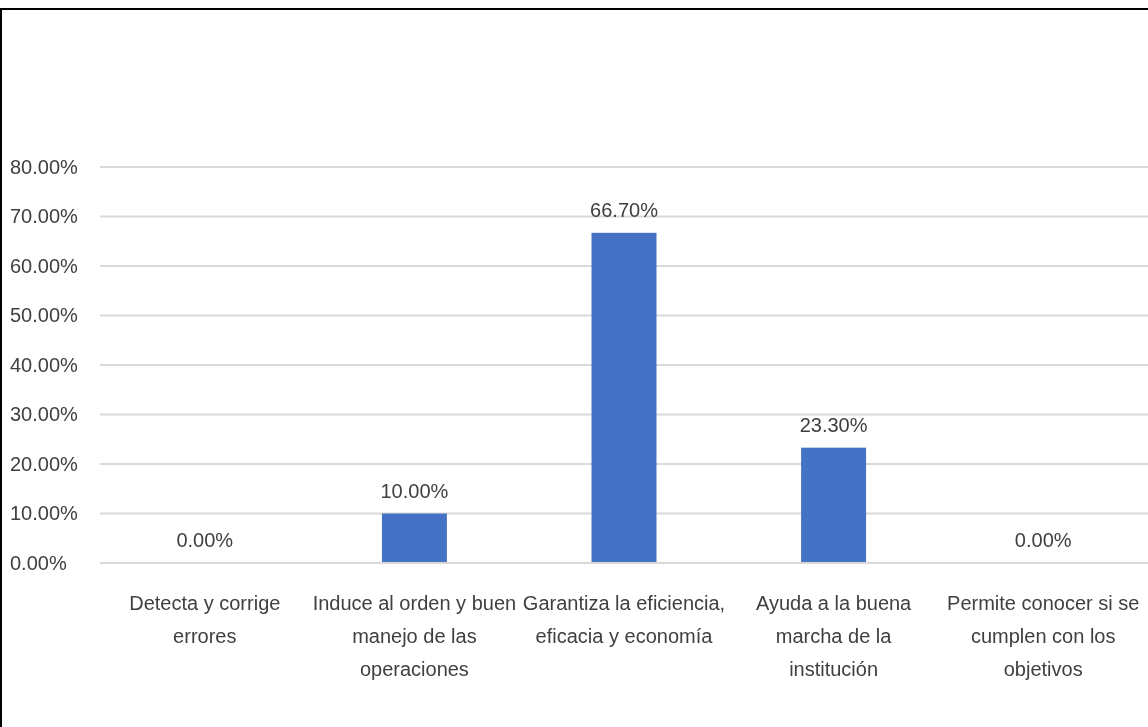  I want to click on x-tick-label: Garantiza la eficiencia, eficacia y economía, so click(624, 619).